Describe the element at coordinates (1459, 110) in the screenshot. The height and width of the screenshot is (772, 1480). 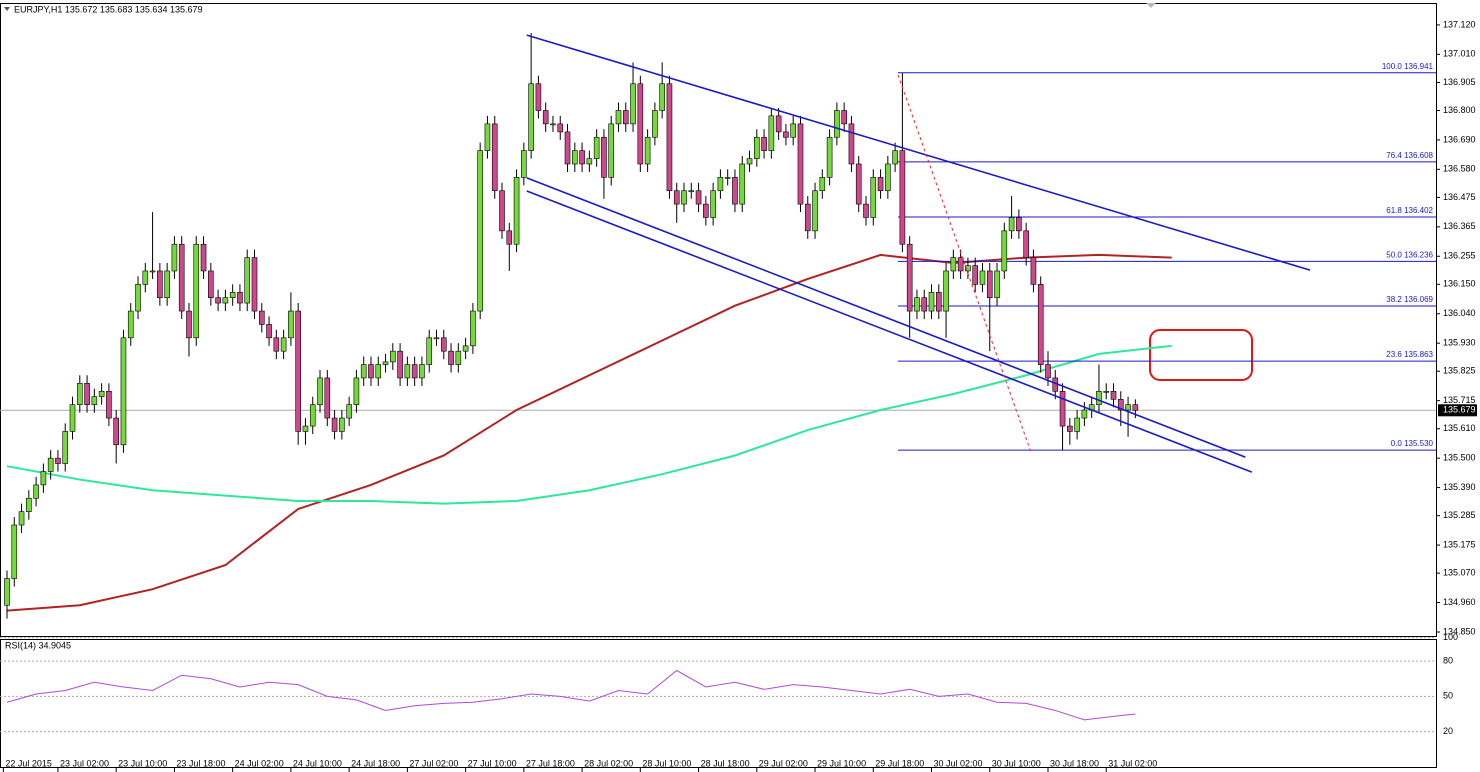
I see `y-tick-label: 136.800` at that location.